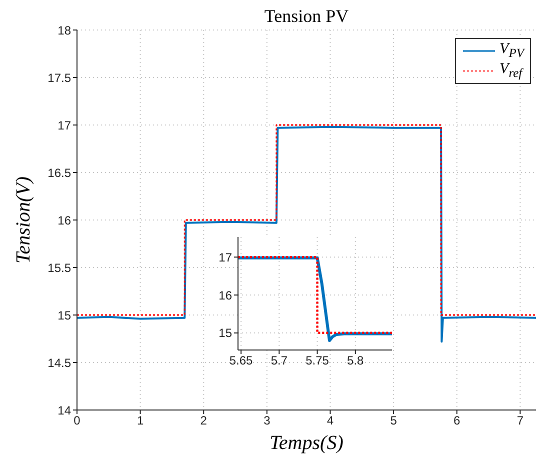 The width and height of the screenshot is (537, 463). Describe the element at coordinates (306, 443) in the screenshot. I see `x-axis-title: Temps(S)` at that location.